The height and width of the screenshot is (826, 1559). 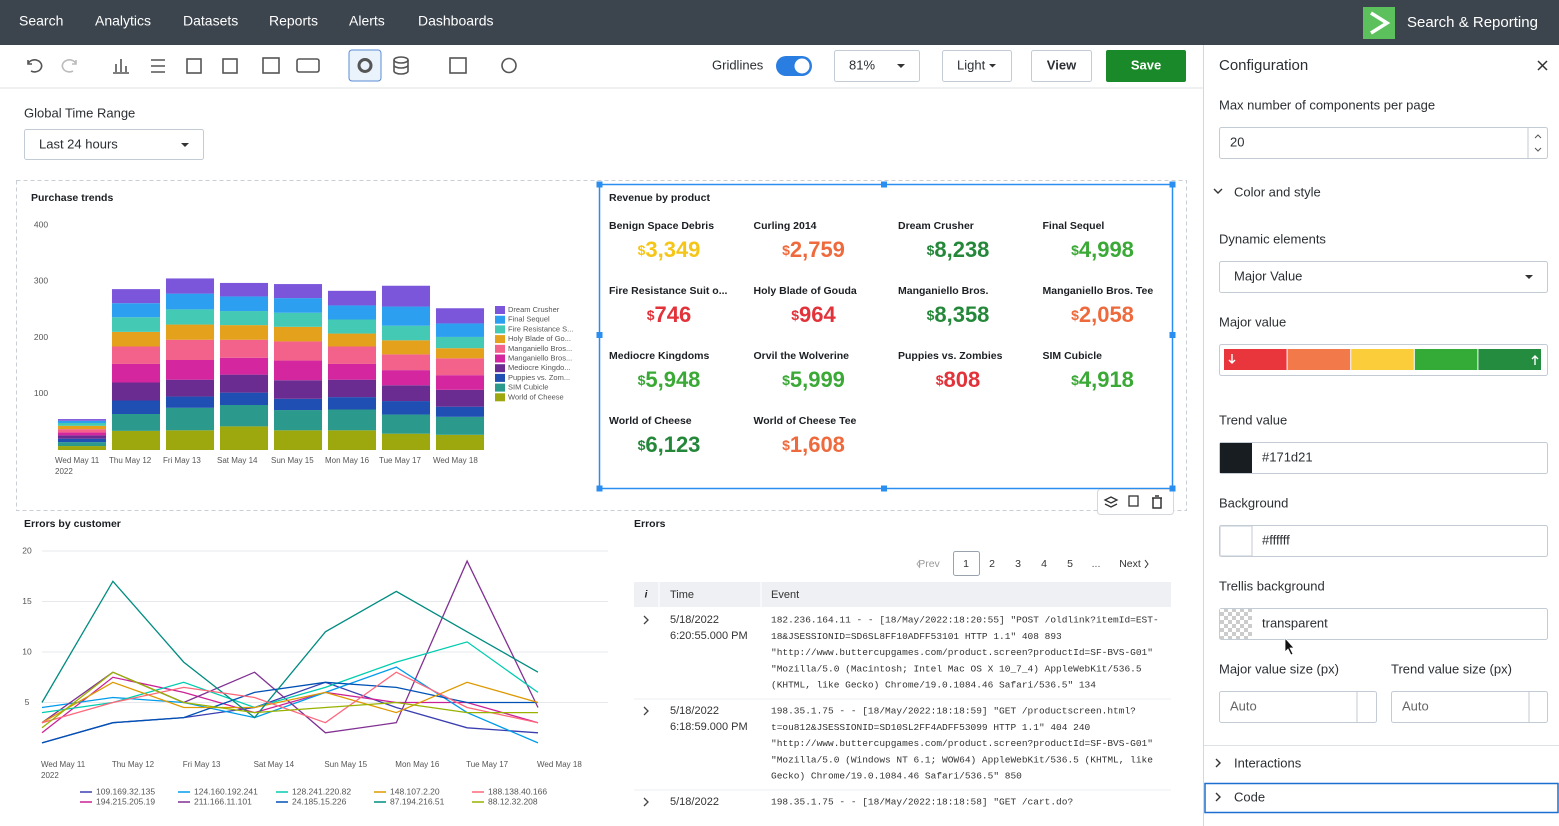 What do you see at coordinates (121, 66) in the screenshot?
I see `chart-icon` at bounding box center [121, 66].